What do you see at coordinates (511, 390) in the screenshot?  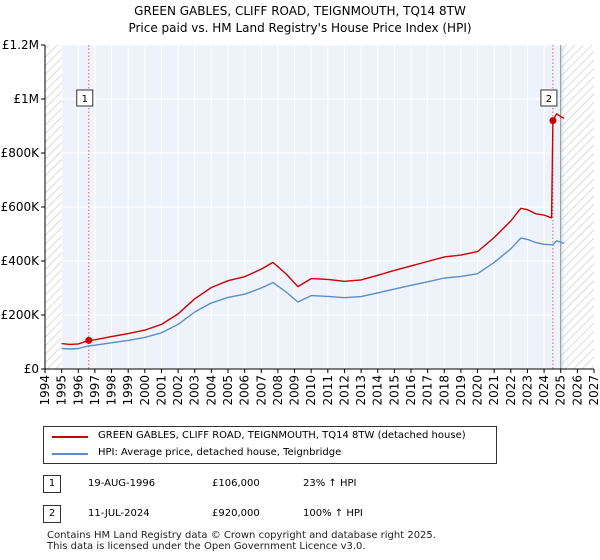 I see `x-tick-label: 2022` at bounding box center [511, 390].